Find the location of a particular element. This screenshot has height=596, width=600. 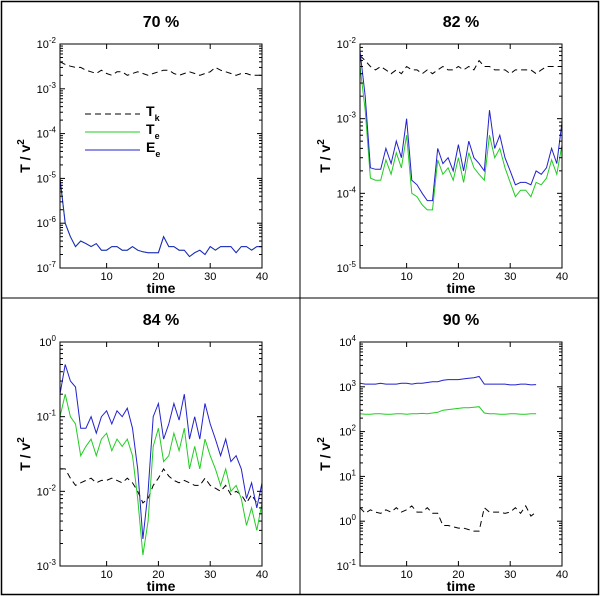

y-tick-exp: -7 is located at coordinates (53, 264).